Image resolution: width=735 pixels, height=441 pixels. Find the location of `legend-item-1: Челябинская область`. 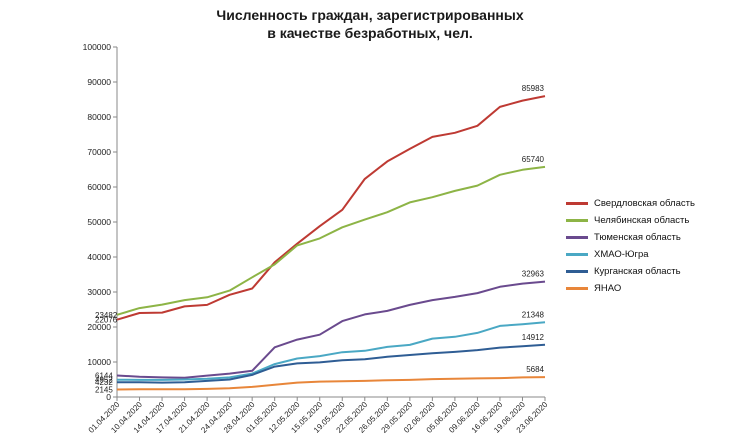

legend-item-1: Челябинская область is located at coordinates (630, 220).